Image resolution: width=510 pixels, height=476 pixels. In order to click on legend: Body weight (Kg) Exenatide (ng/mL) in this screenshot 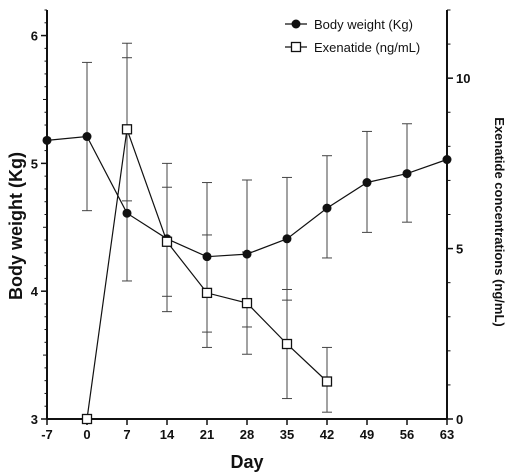, I will do `click(352, 36)`.